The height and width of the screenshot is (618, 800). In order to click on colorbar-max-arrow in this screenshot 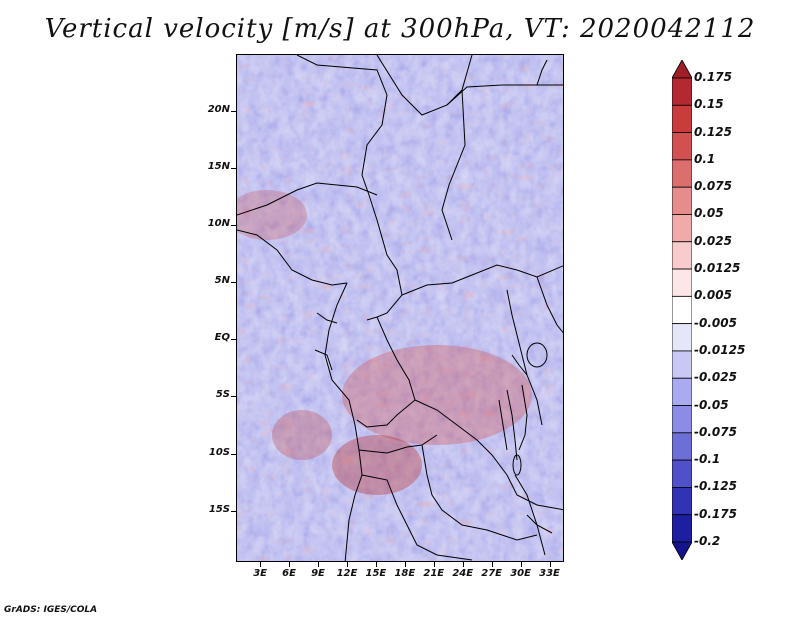, I will do `click(682, 69)`.